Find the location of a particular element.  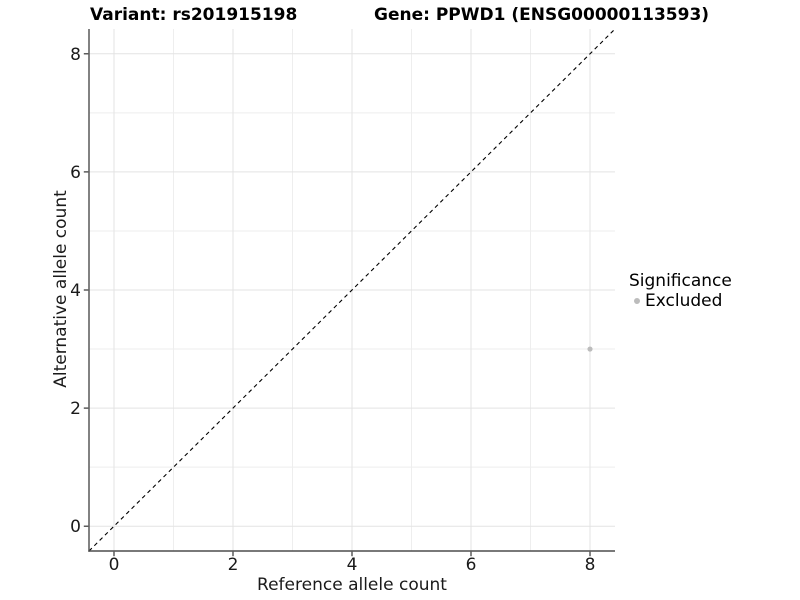

data-point is located at coordinates (590, 349).